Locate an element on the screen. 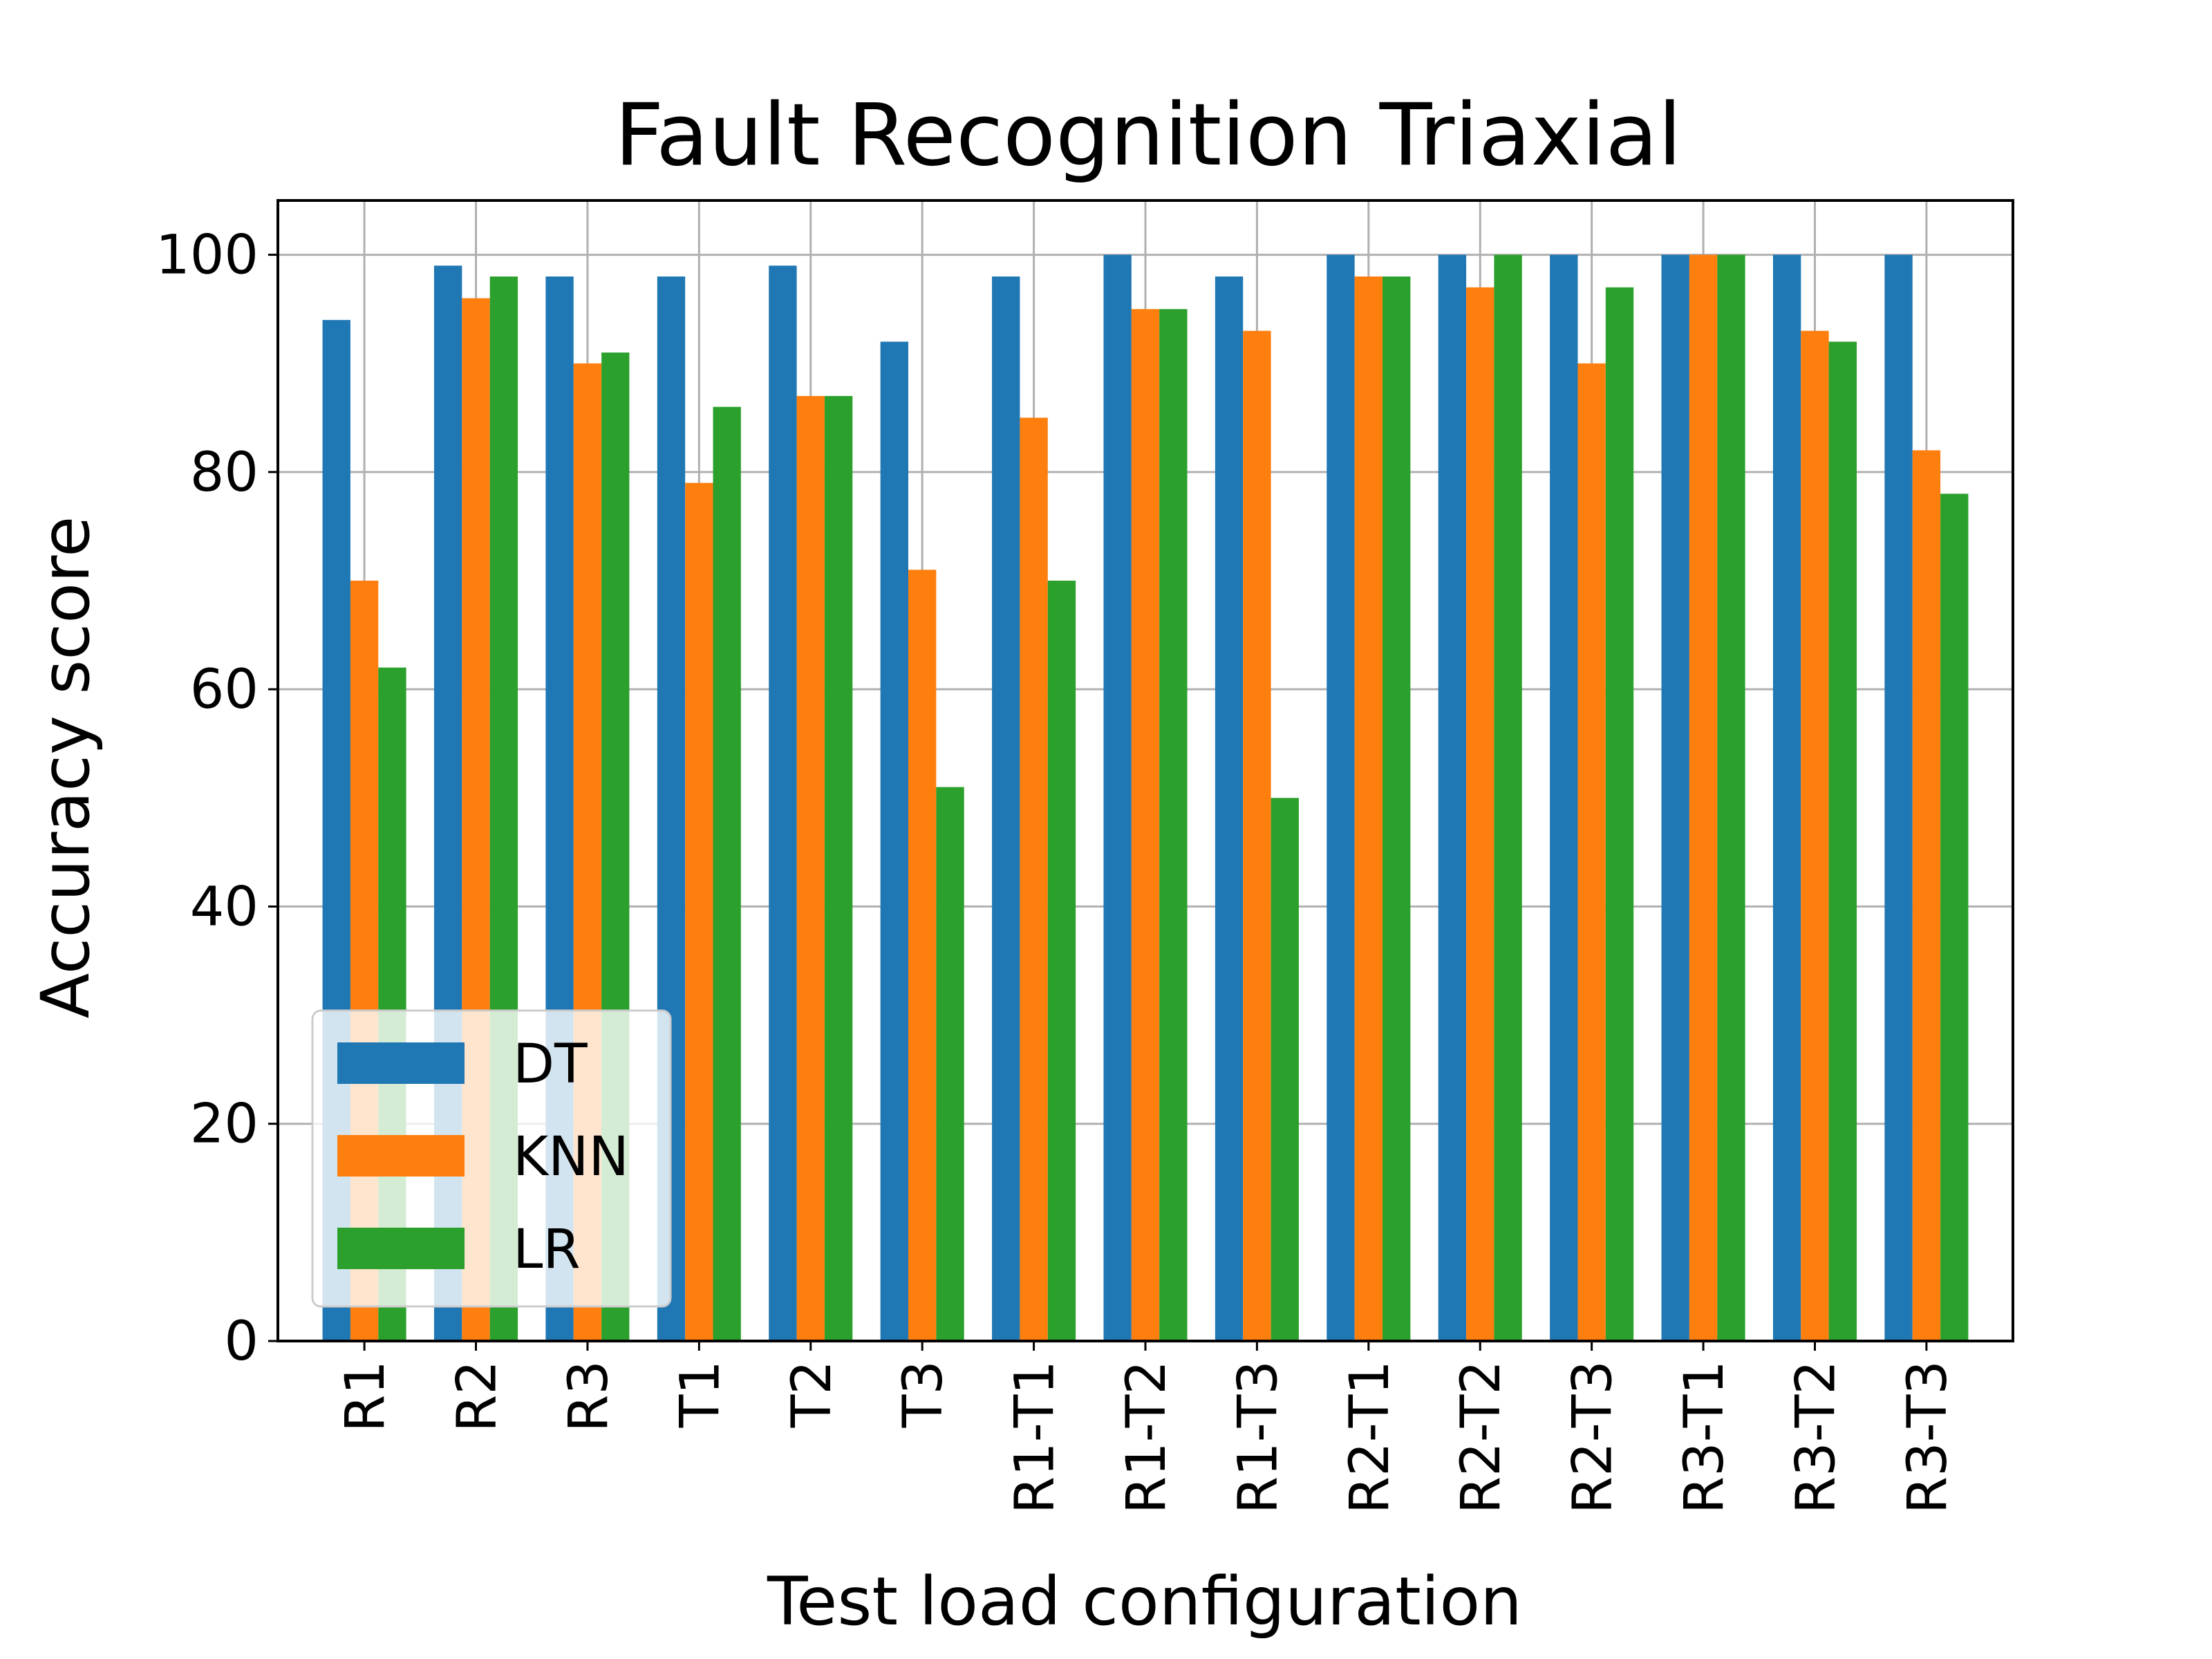 This screenshot has height=1659, width=2212. bar-lr-r2-t3 is located at coordinates (1619, 814).